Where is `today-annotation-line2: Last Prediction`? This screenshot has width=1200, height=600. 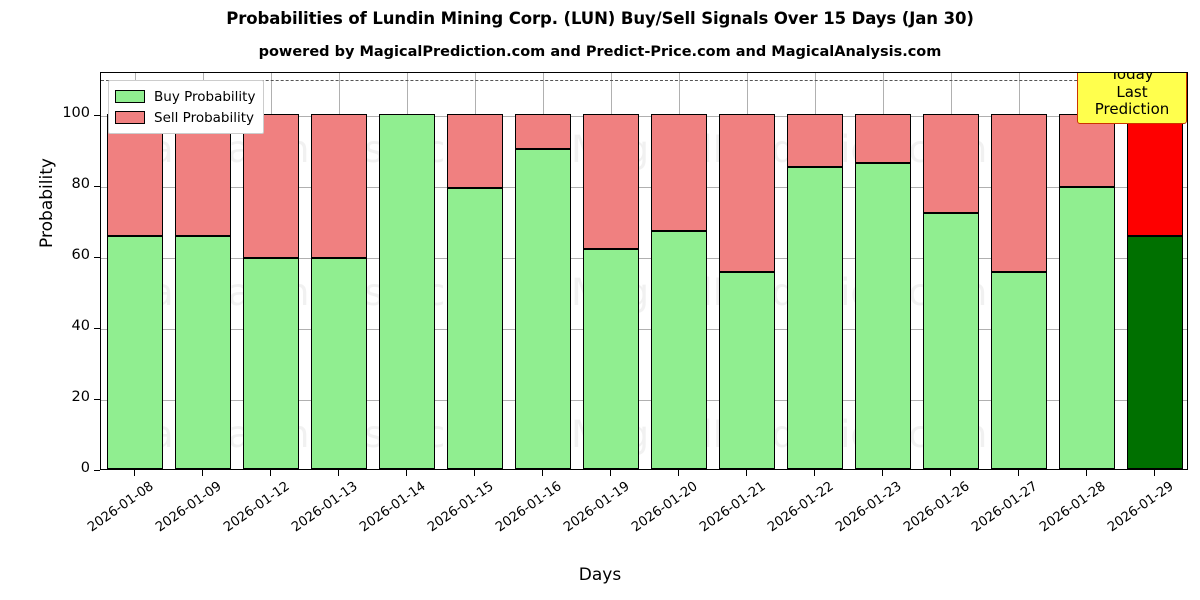 today-annotation-line2: Last Prediction is located at coordinates (1132, 100).